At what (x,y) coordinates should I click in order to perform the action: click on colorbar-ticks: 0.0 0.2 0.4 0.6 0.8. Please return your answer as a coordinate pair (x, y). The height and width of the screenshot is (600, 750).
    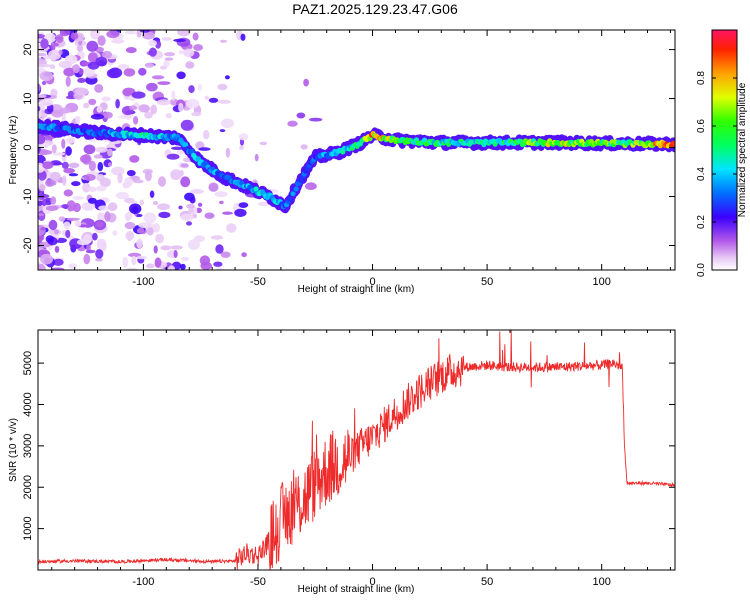
    Looking at the image, I should click on (716, 174).